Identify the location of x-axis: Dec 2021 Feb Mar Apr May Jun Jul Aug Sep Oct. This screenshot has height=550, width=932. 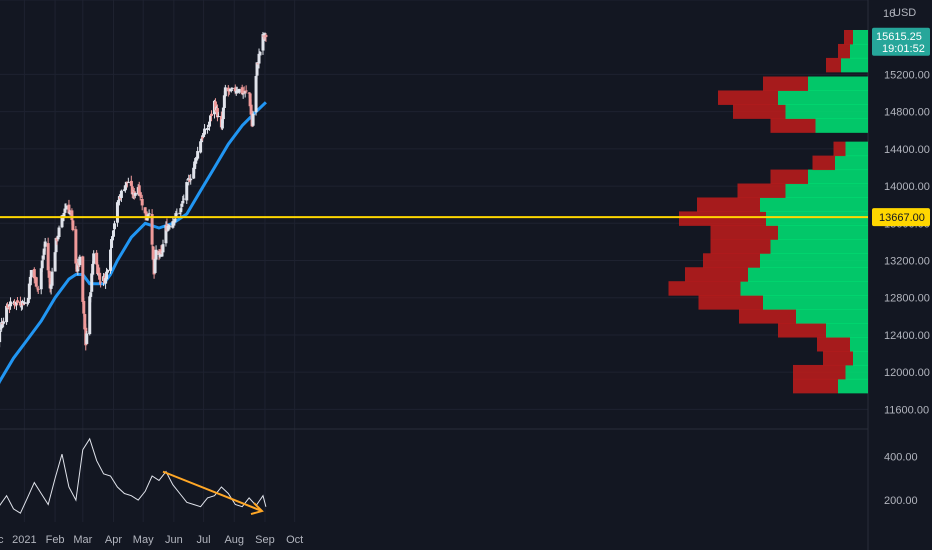
(151, 540).